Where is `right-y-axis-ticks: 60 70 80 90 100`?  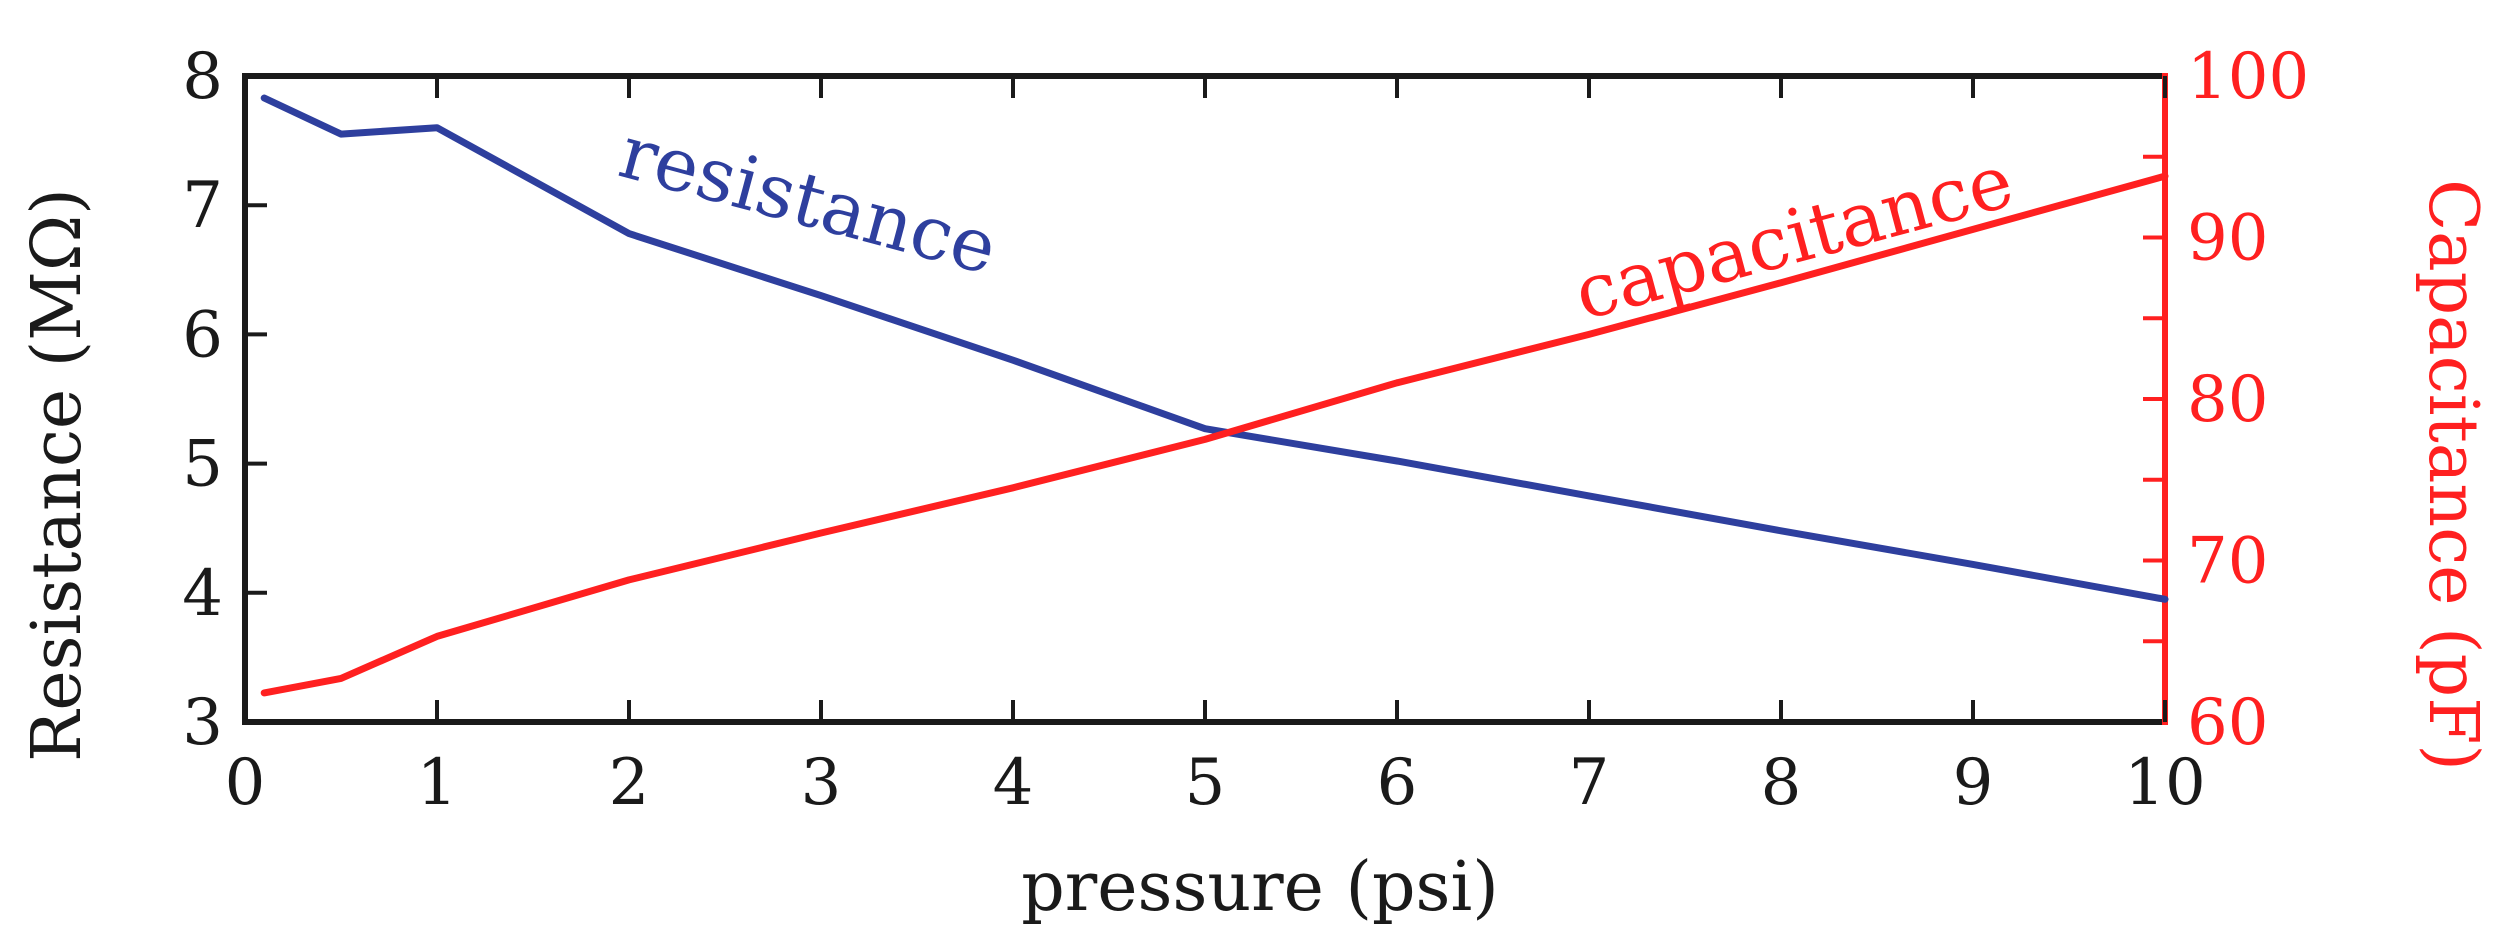
right-y-axis-ticks: 60 70 80 90 100 is located at coordinates (2226, 400).